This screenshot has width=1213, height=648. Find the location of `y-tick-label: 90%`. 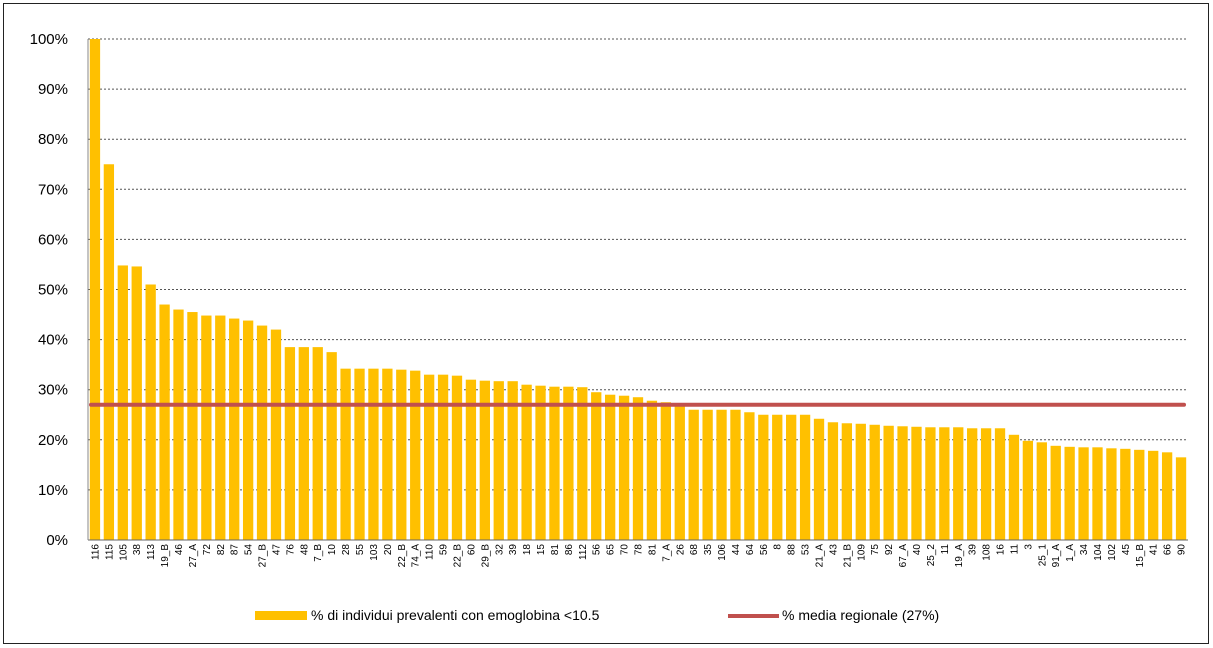

y-tick-label: 90% is located at coordinates (53, 89).